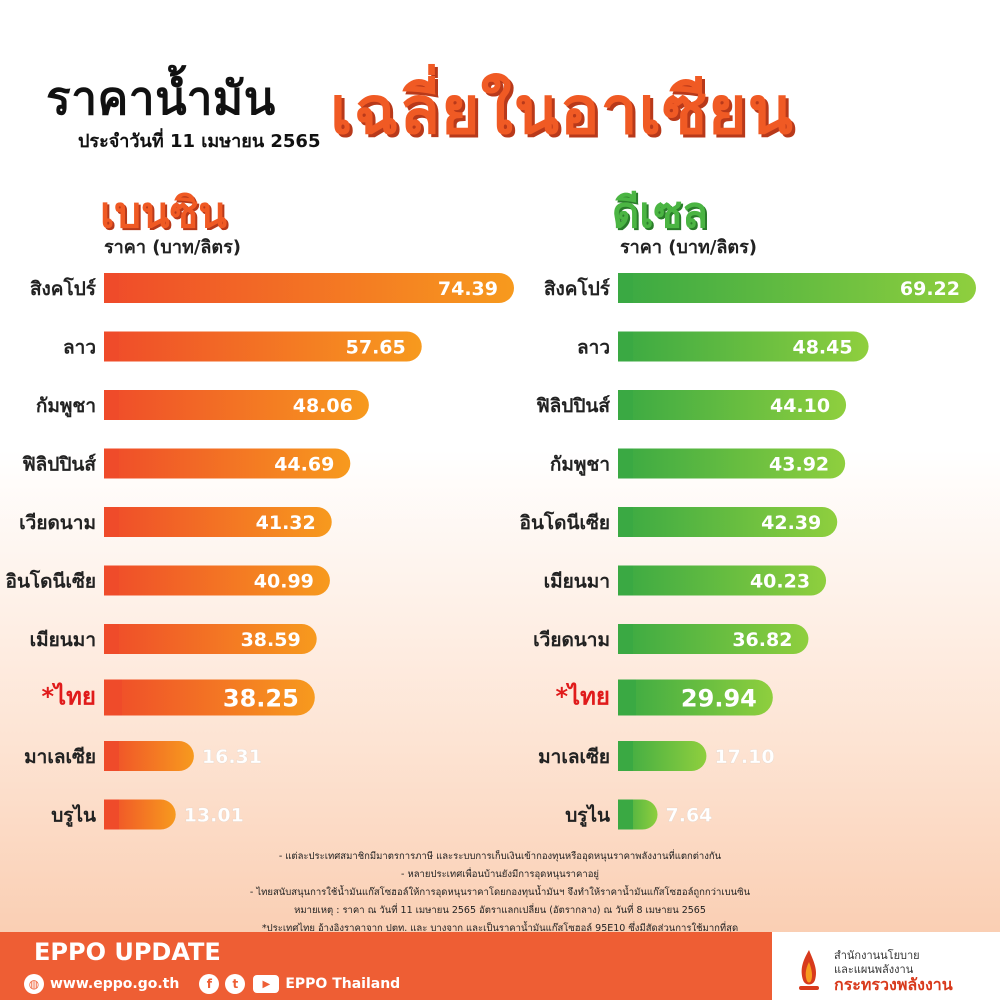 Image resolution: width=1000 pixels, height=1000 pixels. I want to click on petrol-country-label: *ไทย, so click(68, 696).